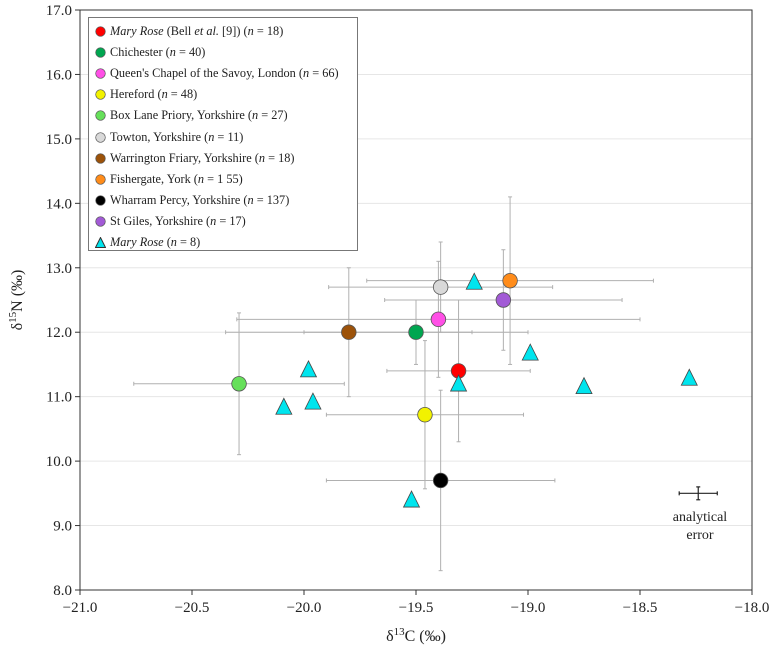 The image size is (776, 650). I want to click on legend-label: Hereford (n = 48), so click(153, 94).